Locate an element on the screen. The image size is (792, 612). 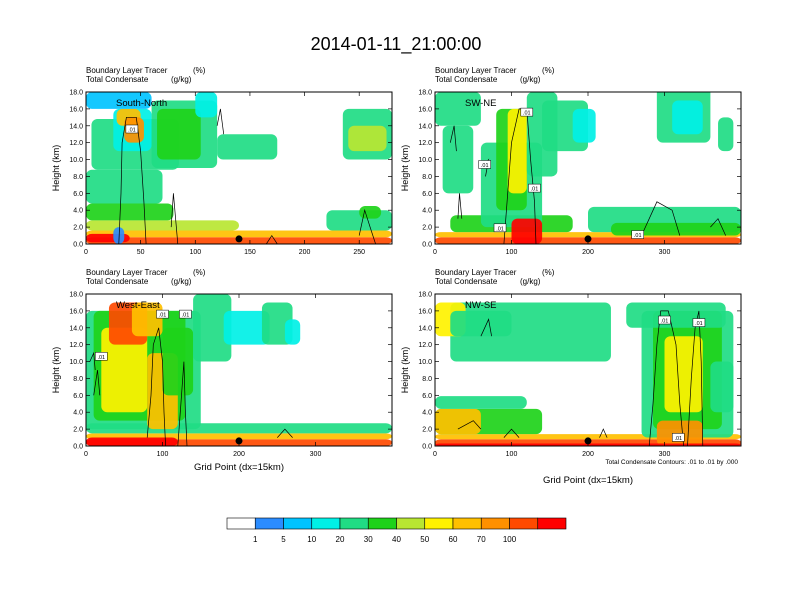
y-tick-label: 18.0 is located at coordinates (76, 295).